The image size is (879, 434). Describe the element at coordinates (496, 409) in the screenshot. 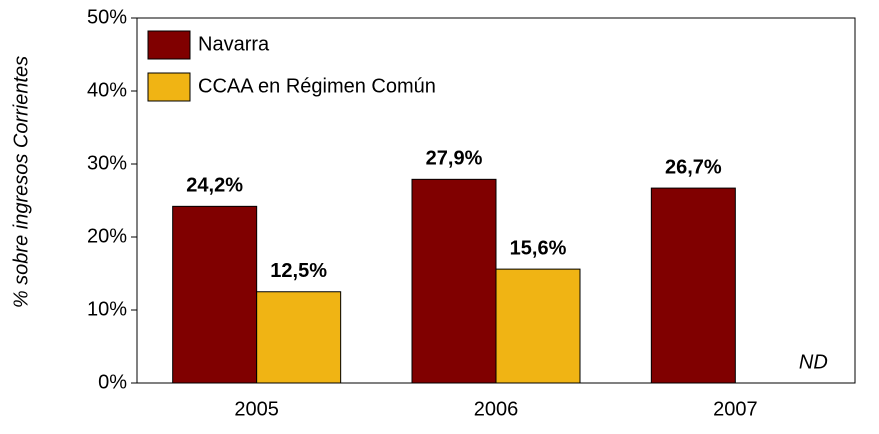

I see `x-tick-label: 2006` at that location.